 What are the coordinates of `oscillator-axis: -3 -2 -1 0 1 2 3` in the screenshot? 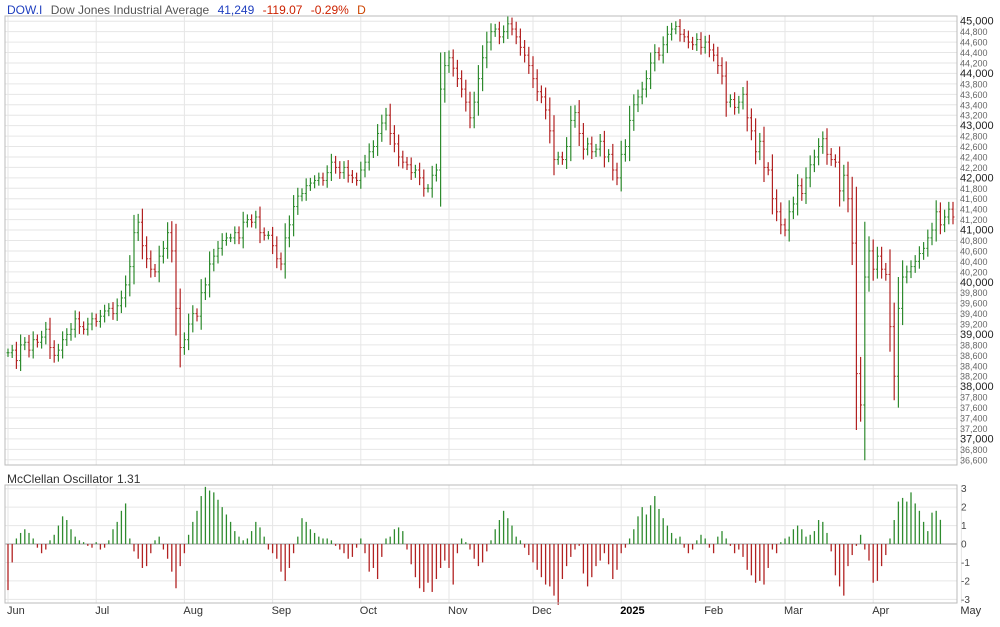 It's located at (965, 545).